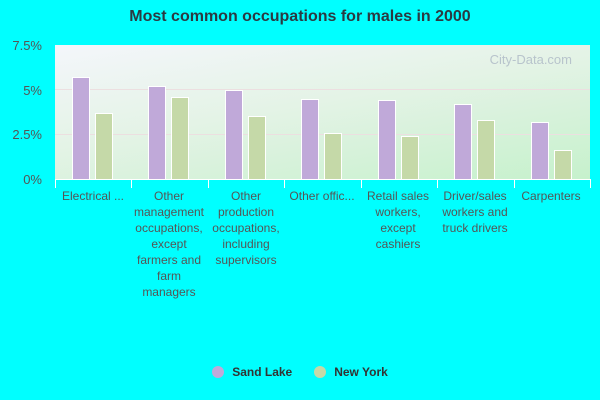  Describe the element at coordinates (551, 196) in the screenshot. I see `x-category-label: Carpenters` at that location.